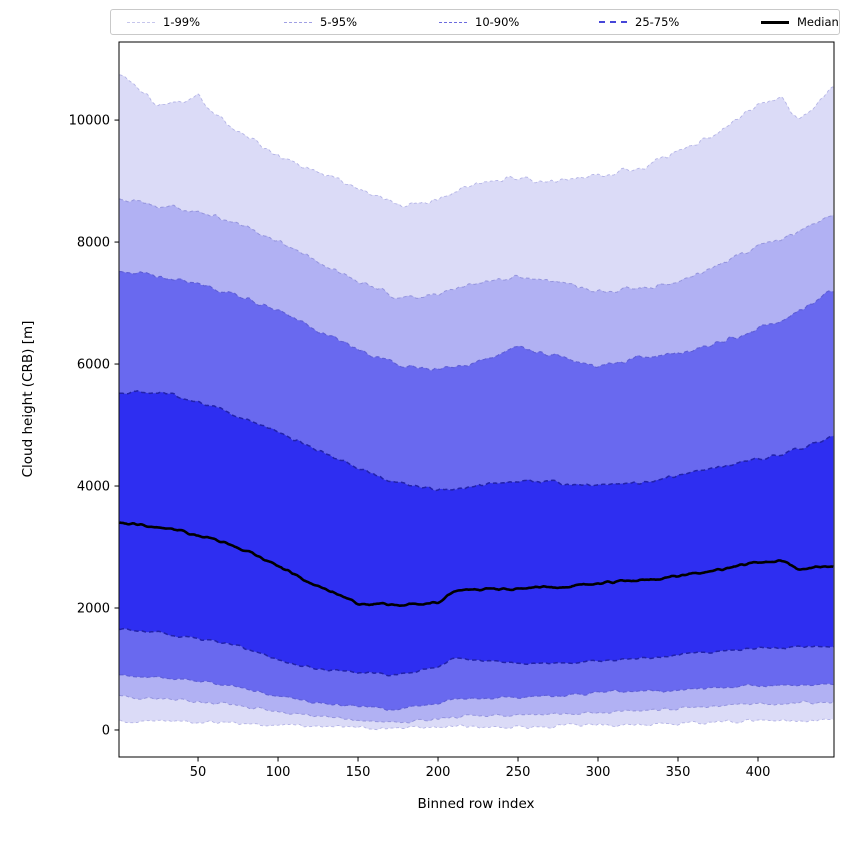 The image size is (850, 850). What do you see at coordinates (476, 141) in the screenshot?
I see `edge-p99` at bounding box center [476, 141].